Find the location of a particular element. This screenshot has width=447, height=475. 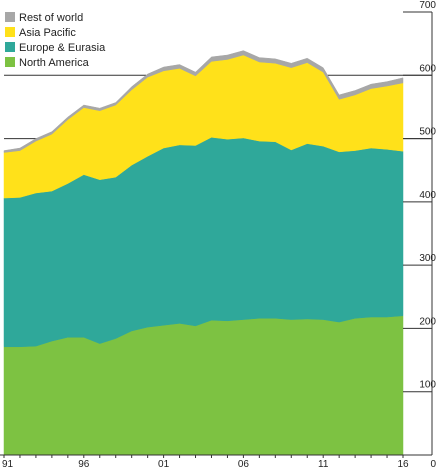

x-tick-label-01: 01 is located at coordinates (164, 464).